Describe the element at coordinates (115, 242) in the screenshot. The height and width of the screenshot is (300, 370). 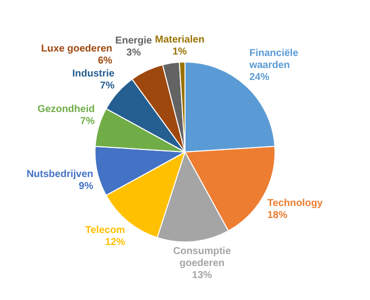
I see `data-label: 12%` at that location.